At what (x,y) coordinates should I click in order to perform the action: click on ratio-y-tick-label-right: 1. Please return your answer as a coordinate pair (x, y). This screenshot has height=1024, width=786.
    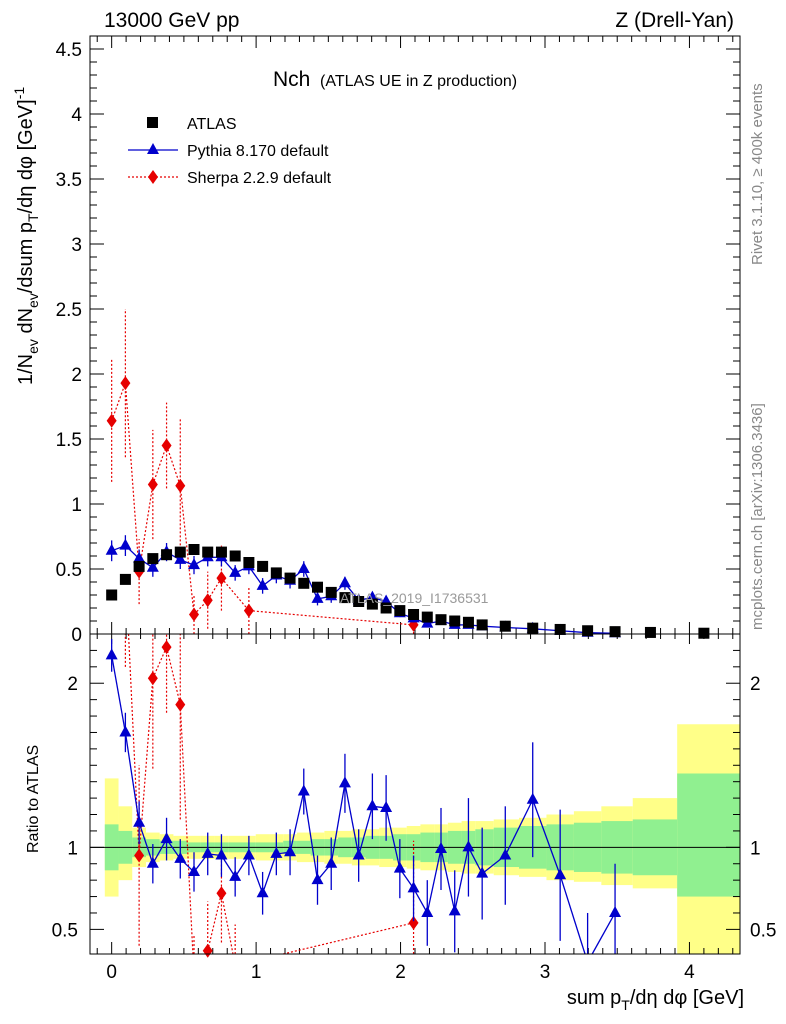
    Looking at the image, I should click on (755, 848).